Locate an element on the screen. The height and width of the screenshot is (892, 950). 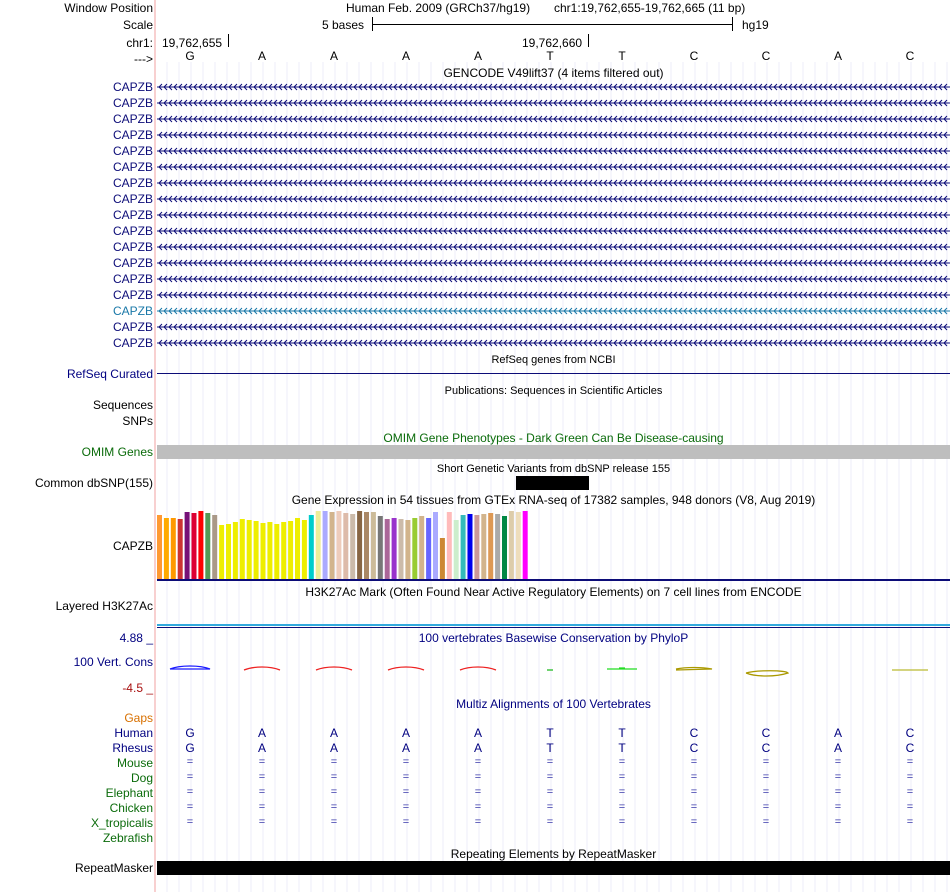
multiz-aligned-base: T is located at coordinates (622, 733).